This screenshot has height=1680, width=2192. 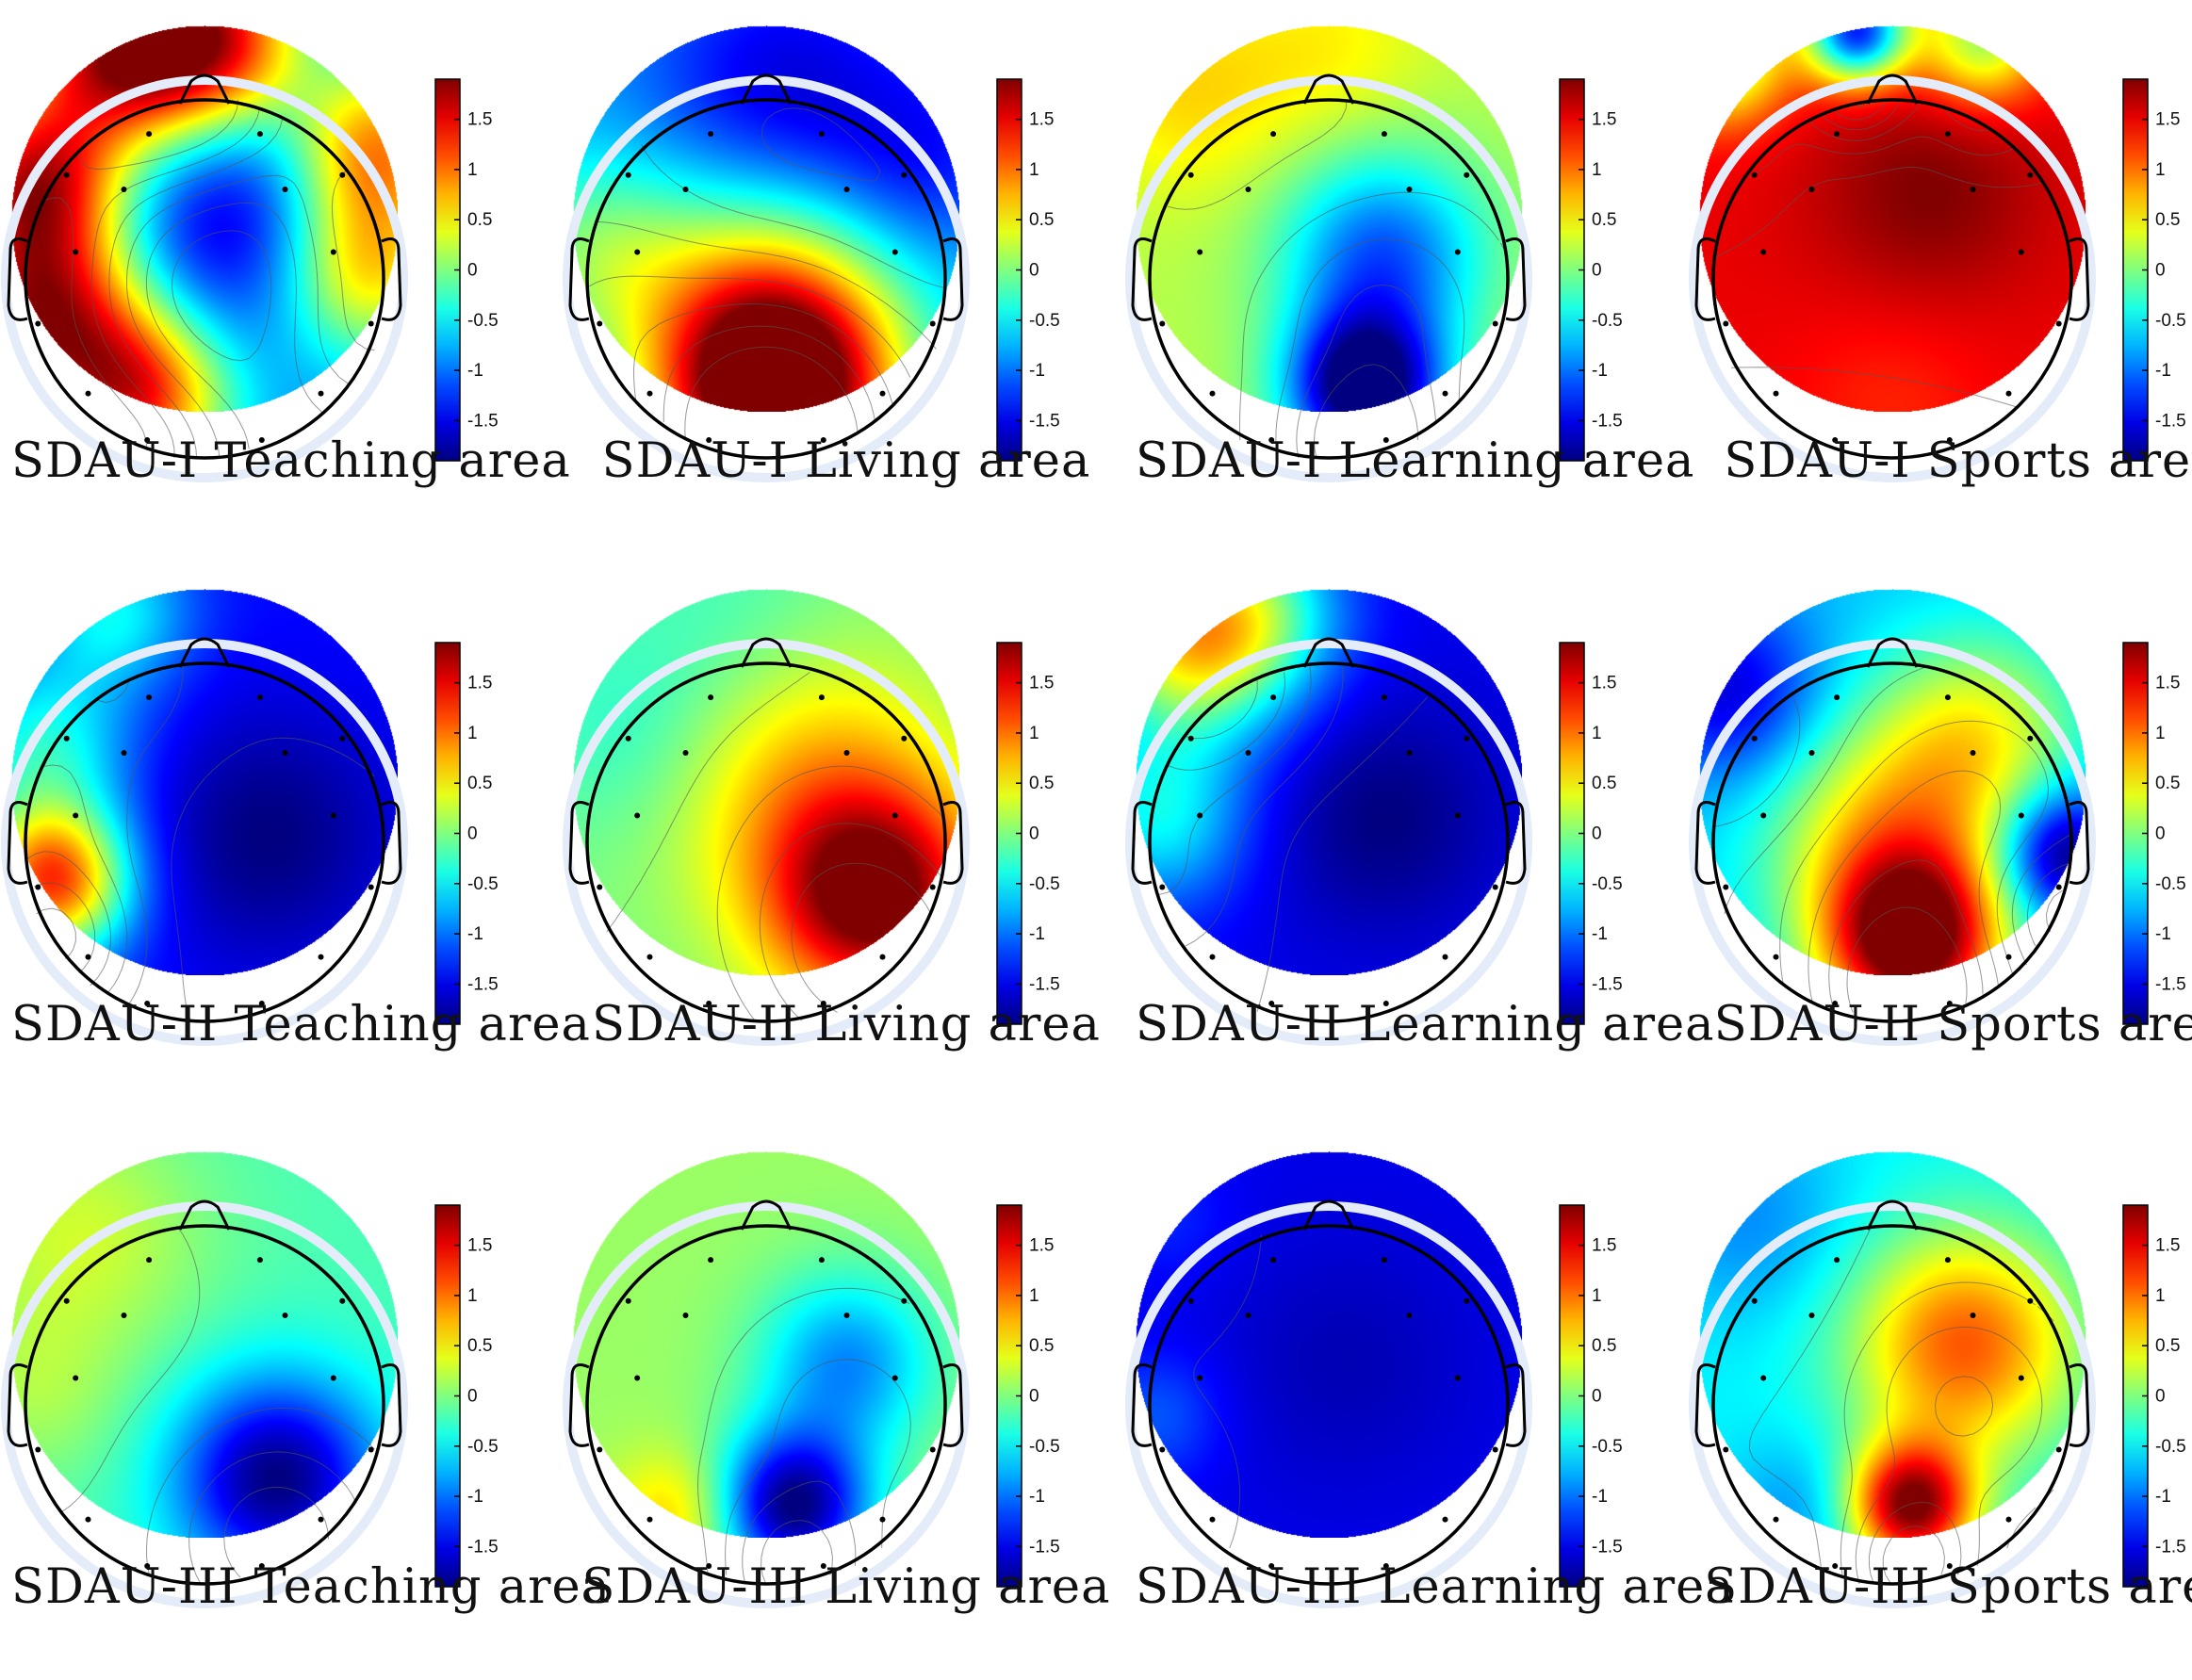 What do you see at coordinates (1435, 1587) in the screenshot?
I see `panel-caption: SDAU-III Learning area` at bounding box center [1435, 1587].